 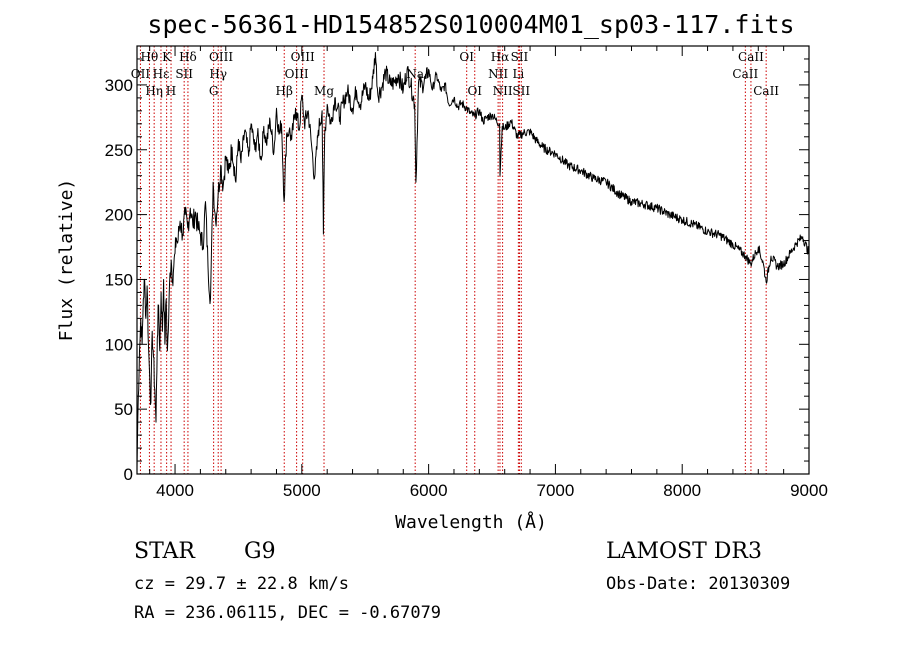 What do you see at coordinates (520, 57) in the screenshot?
I see `line-label-21: SII` at bounding box center [520, 57].